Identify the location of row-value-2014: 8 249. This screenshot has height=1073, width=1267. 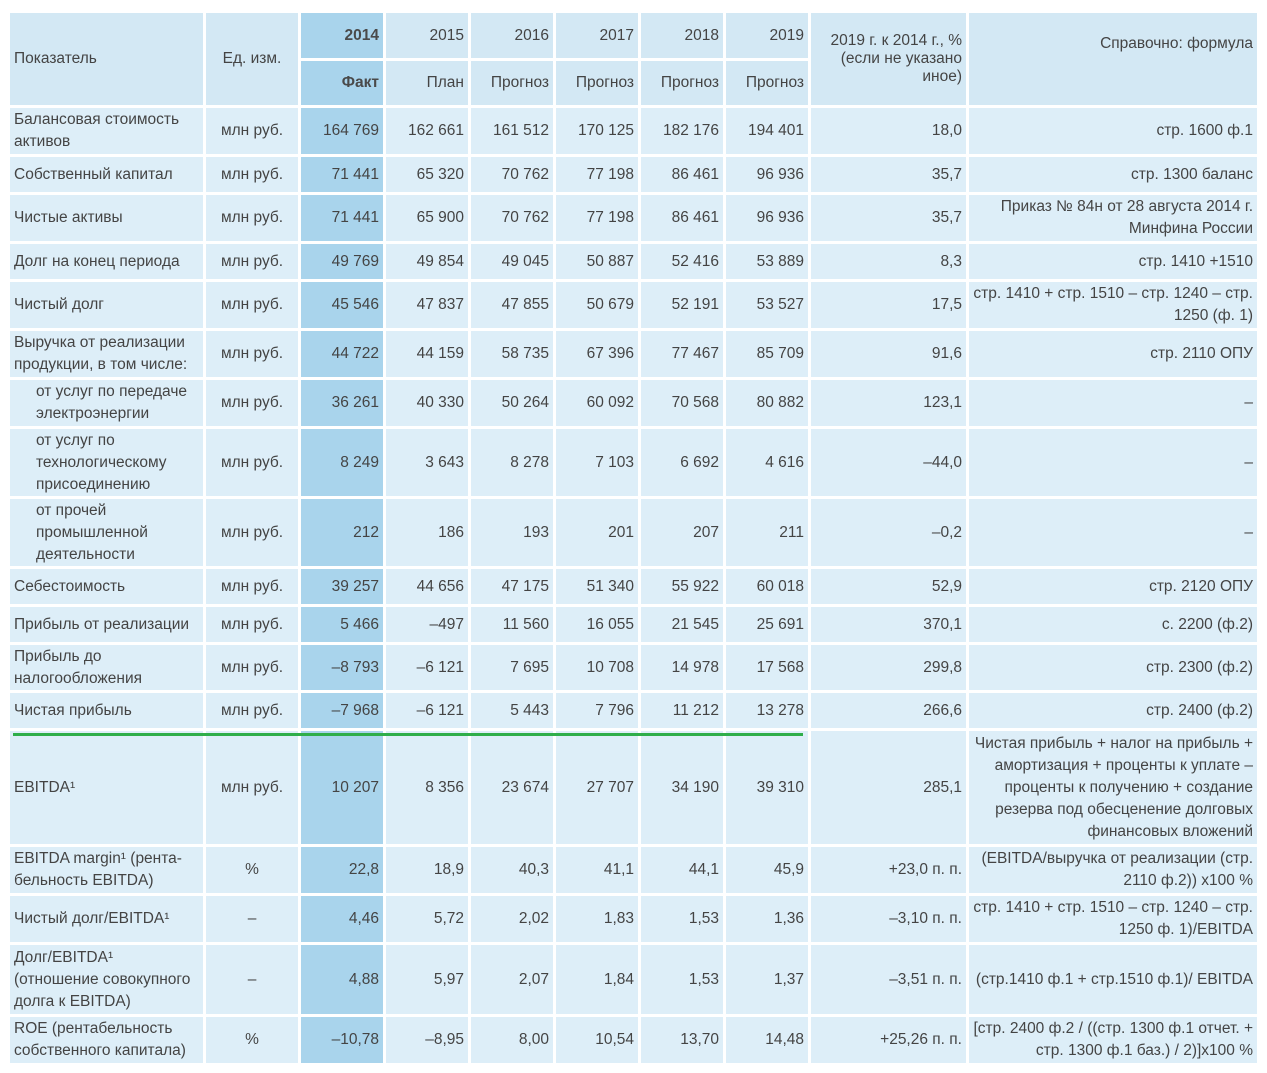
(342, 462).